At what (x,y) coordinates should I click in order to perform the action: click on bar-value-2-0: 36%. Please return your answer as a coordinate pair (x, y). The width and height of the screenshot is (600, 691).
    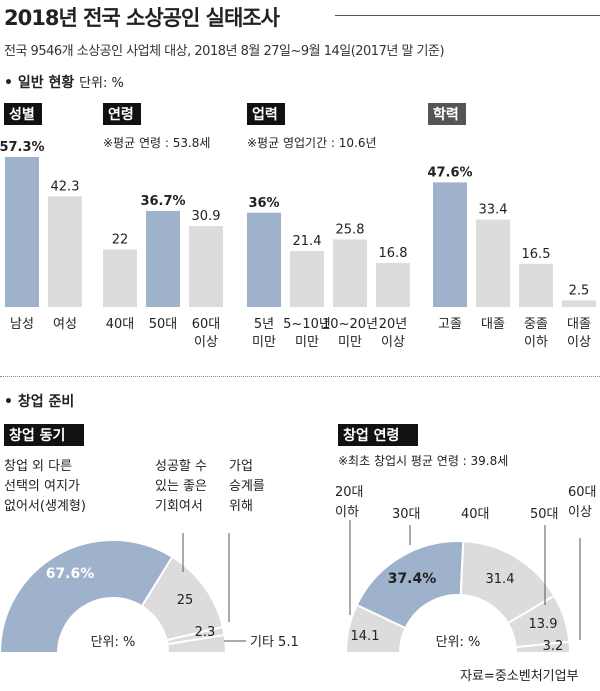
    Looking at the image, I should click on (263, 203).